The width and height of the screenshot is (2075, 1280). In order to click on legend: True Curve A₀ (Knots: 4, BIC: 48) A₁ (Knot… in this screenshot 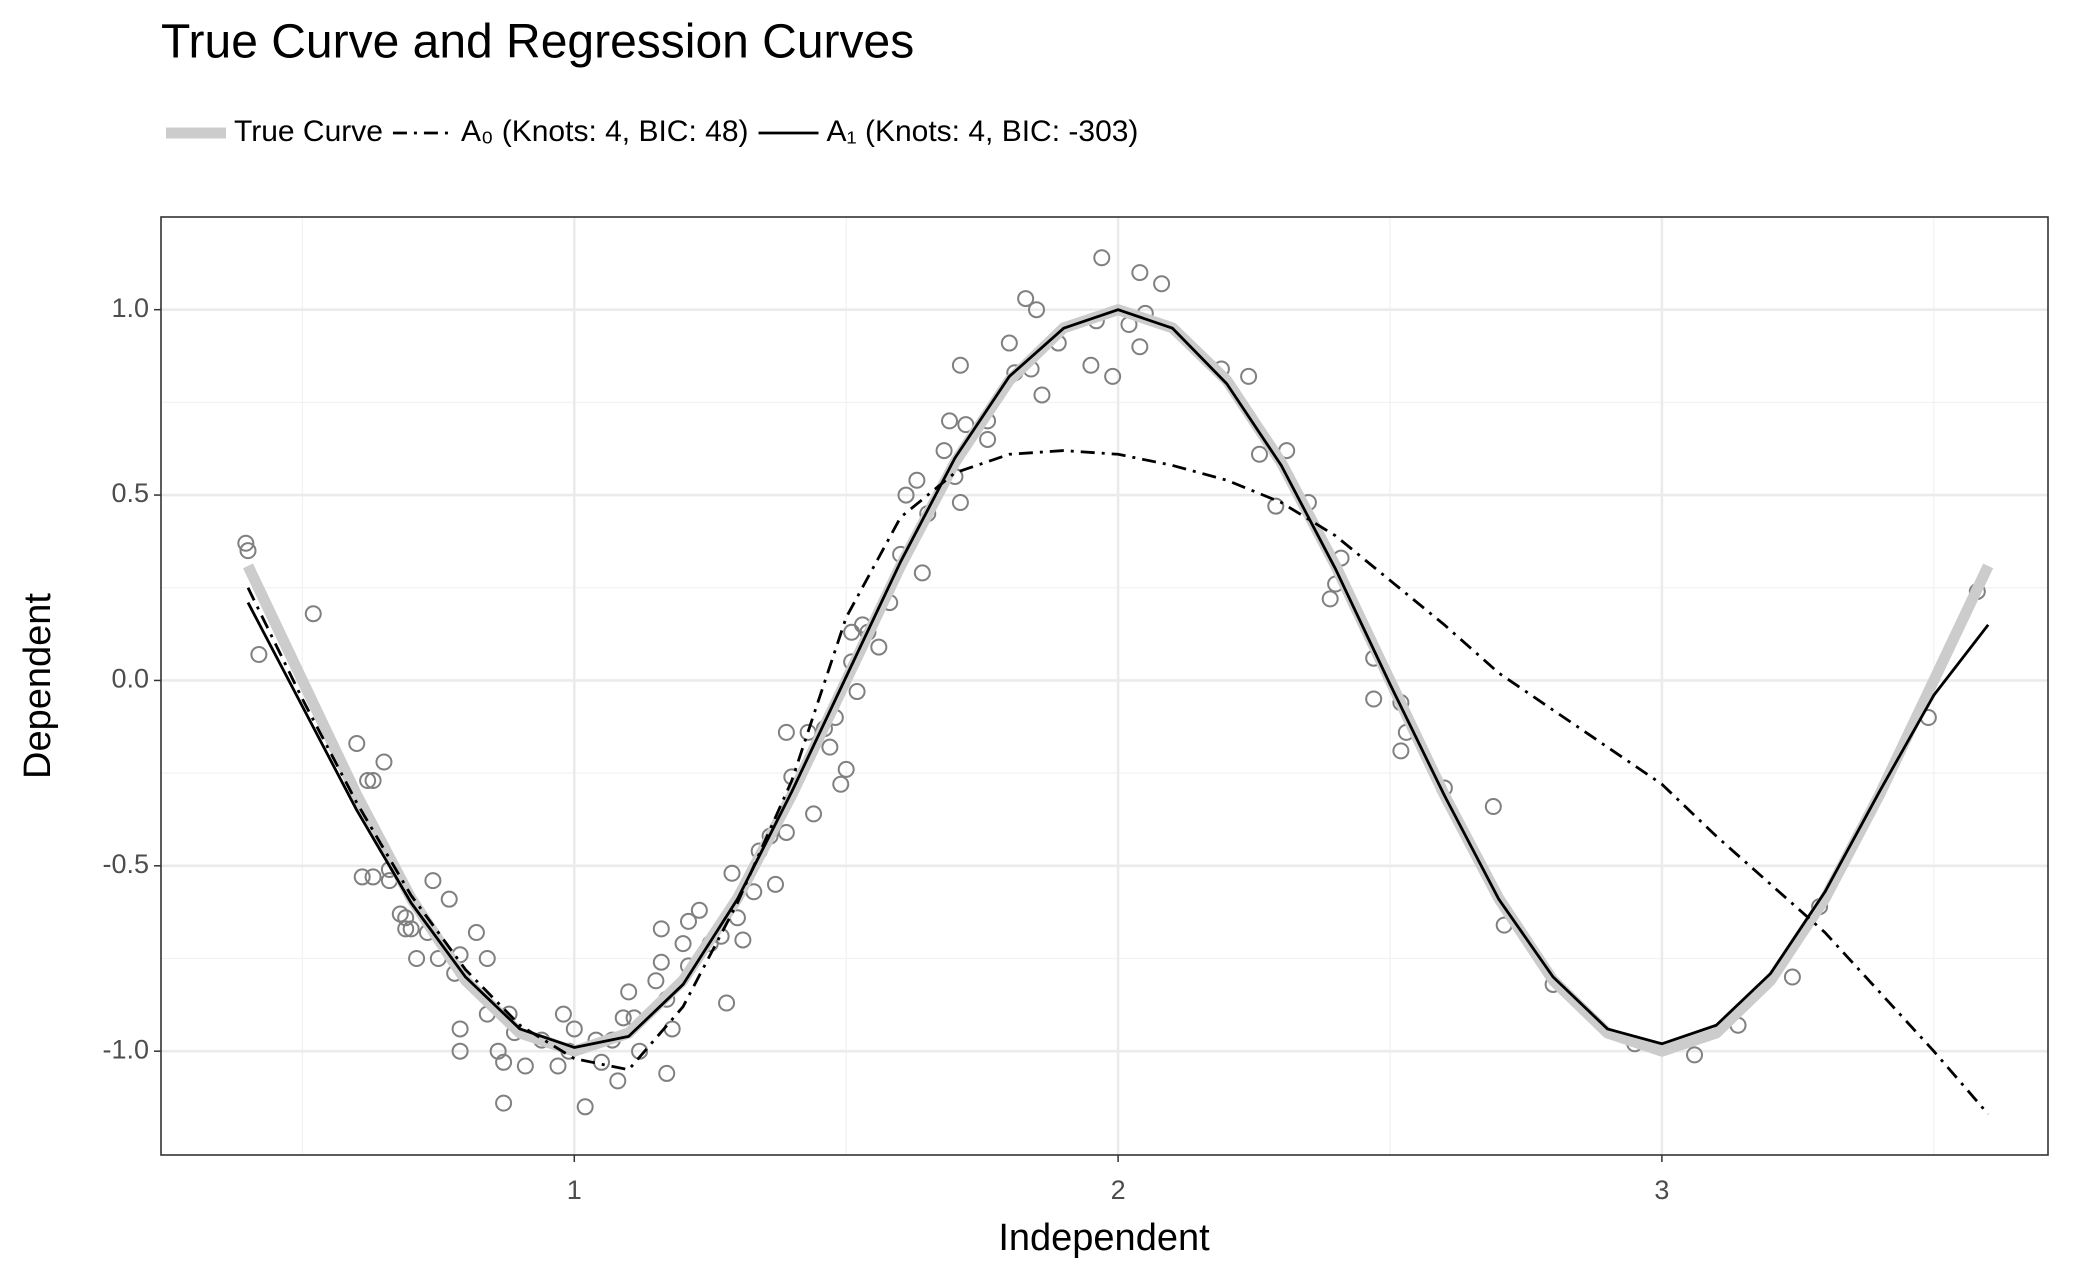, I will do `click(652, 131)`.